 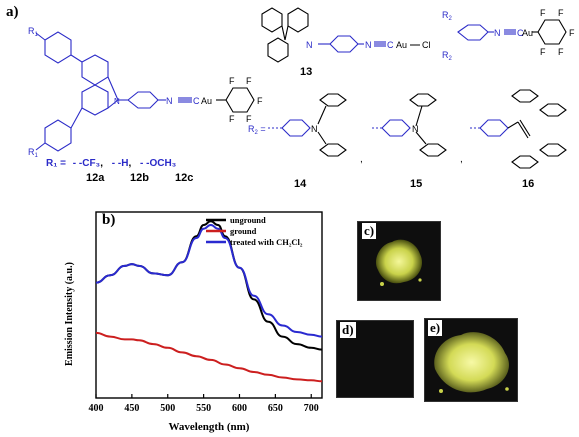 I want to click on panel-a-label: a), so click(x=12, y=12).